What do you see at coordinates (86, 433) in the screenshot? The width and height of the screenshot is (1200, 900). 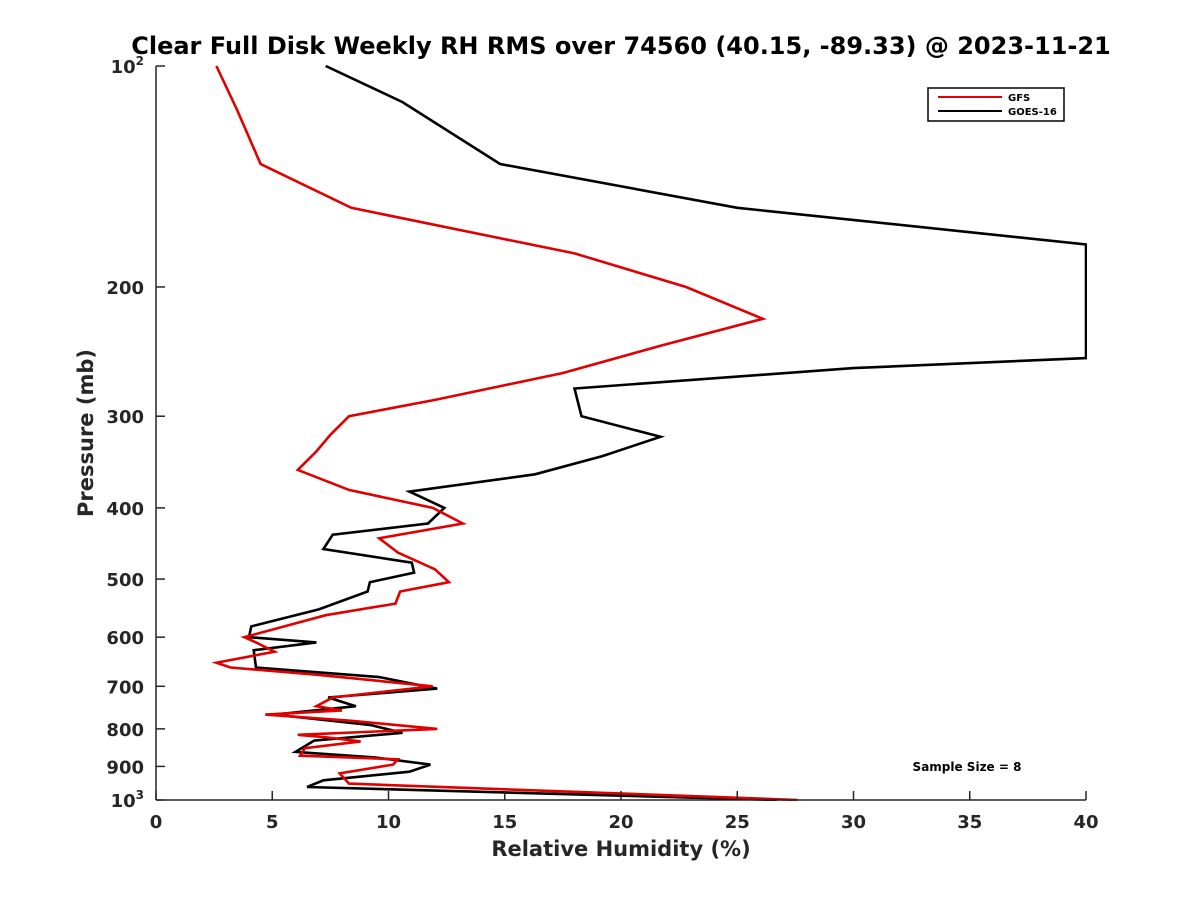 I see `y-axis-label: Pressure (mb)` at bounding box center [86, 433].